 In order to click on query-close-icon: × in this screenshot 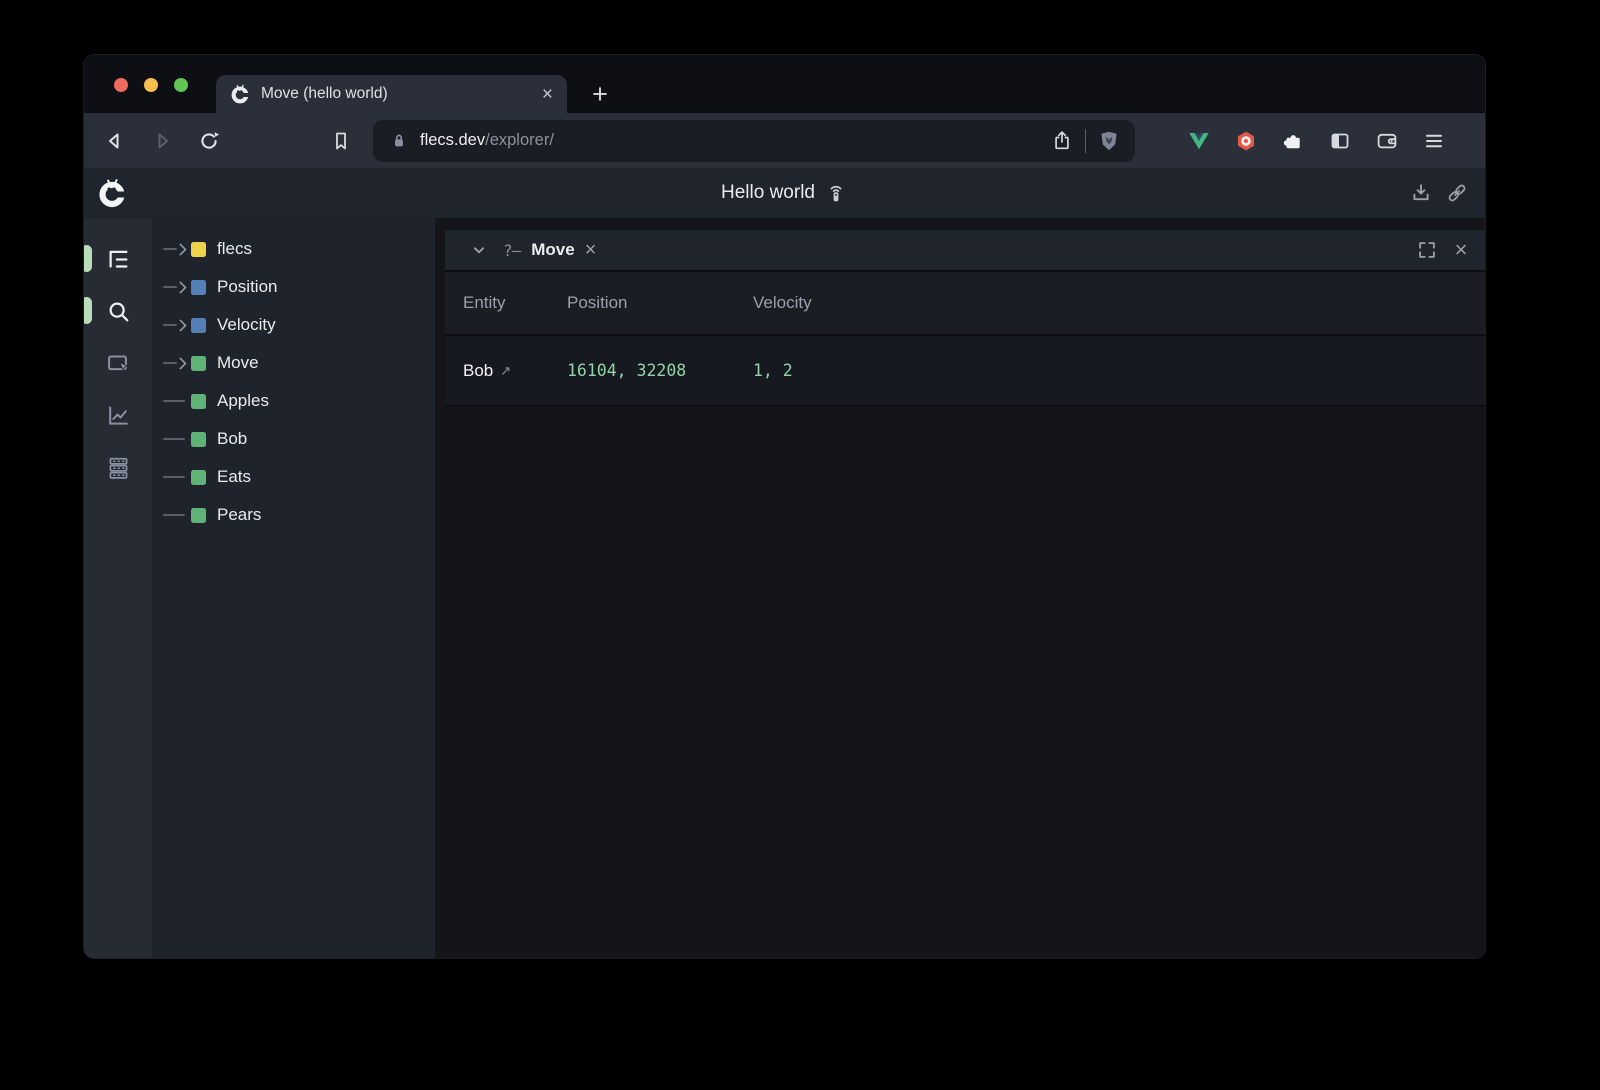, I will do `click(590, 250)`.